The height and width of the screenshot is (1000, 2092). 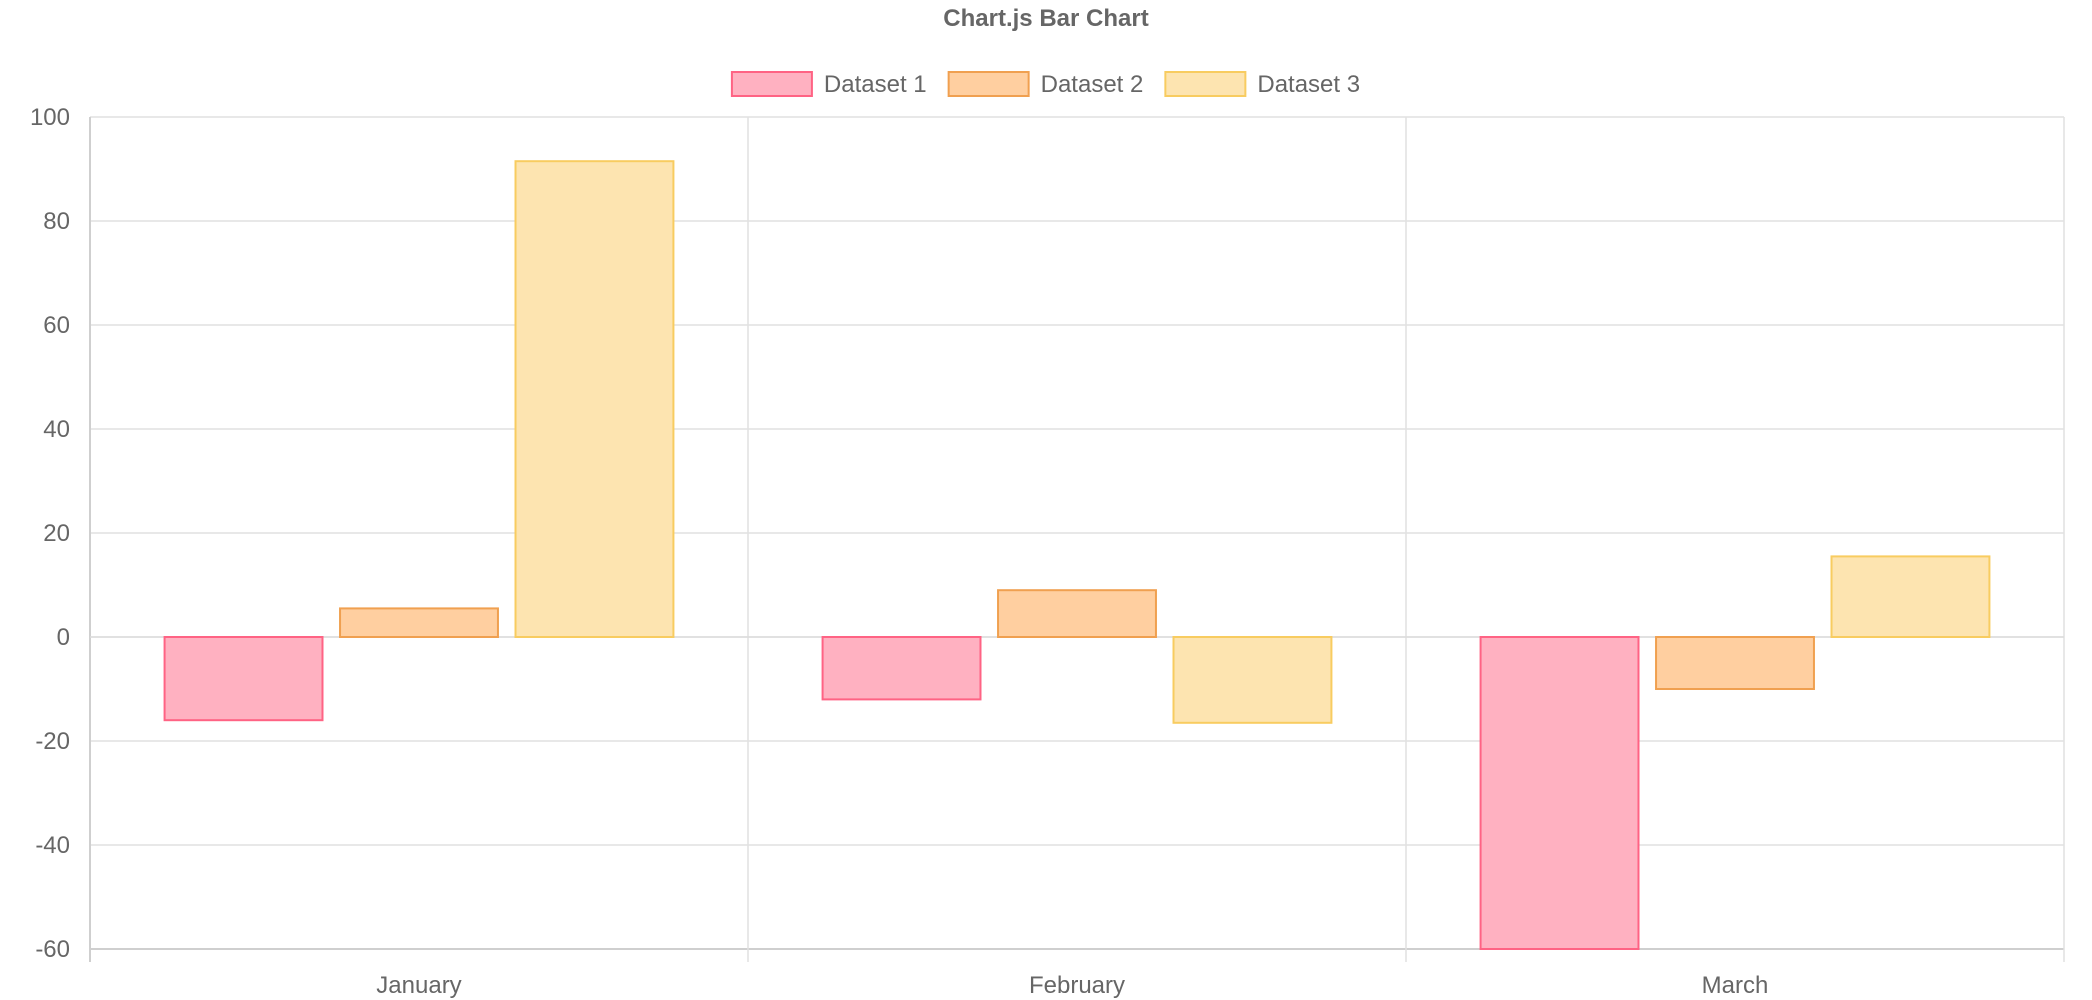 I want to click on y-tick-label: 20, so click(x=56, y=533).